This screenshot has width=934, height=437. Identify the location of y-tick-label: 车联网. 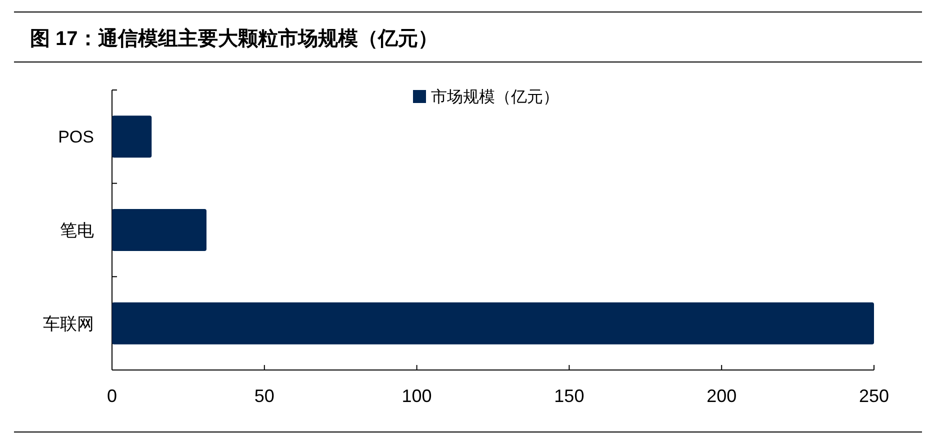
(68, 324).